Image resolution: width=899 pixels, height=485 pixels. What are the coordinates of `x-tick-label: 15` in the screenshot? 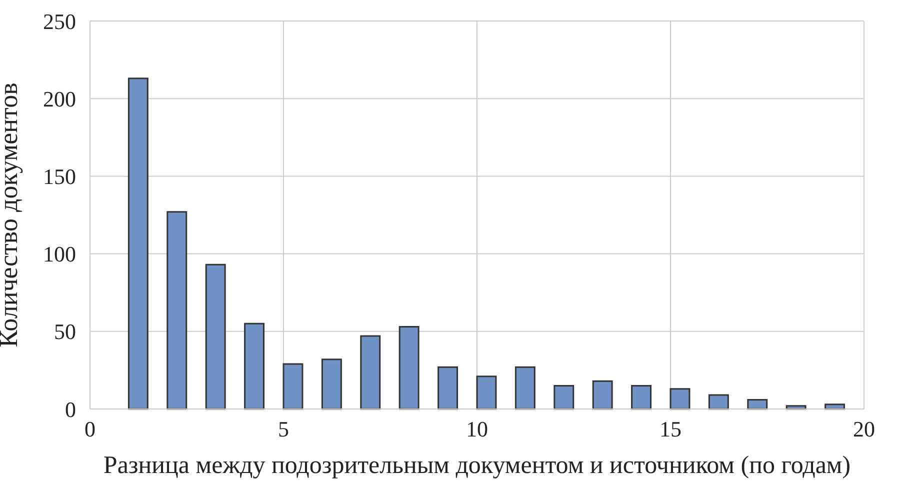 It's located at (671, 429).